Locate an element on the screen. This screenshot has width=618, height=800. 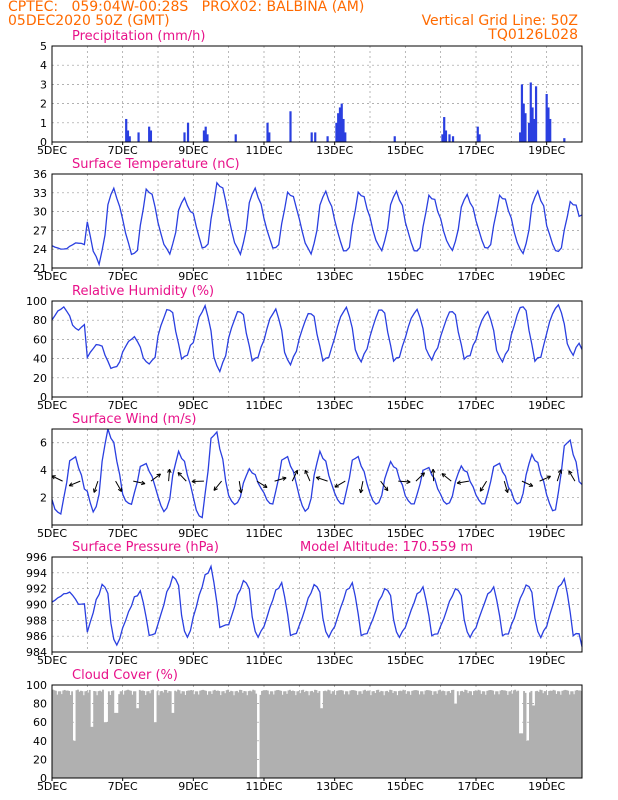
x-tick-label: 19DEC is located at coordinates (546, 150).